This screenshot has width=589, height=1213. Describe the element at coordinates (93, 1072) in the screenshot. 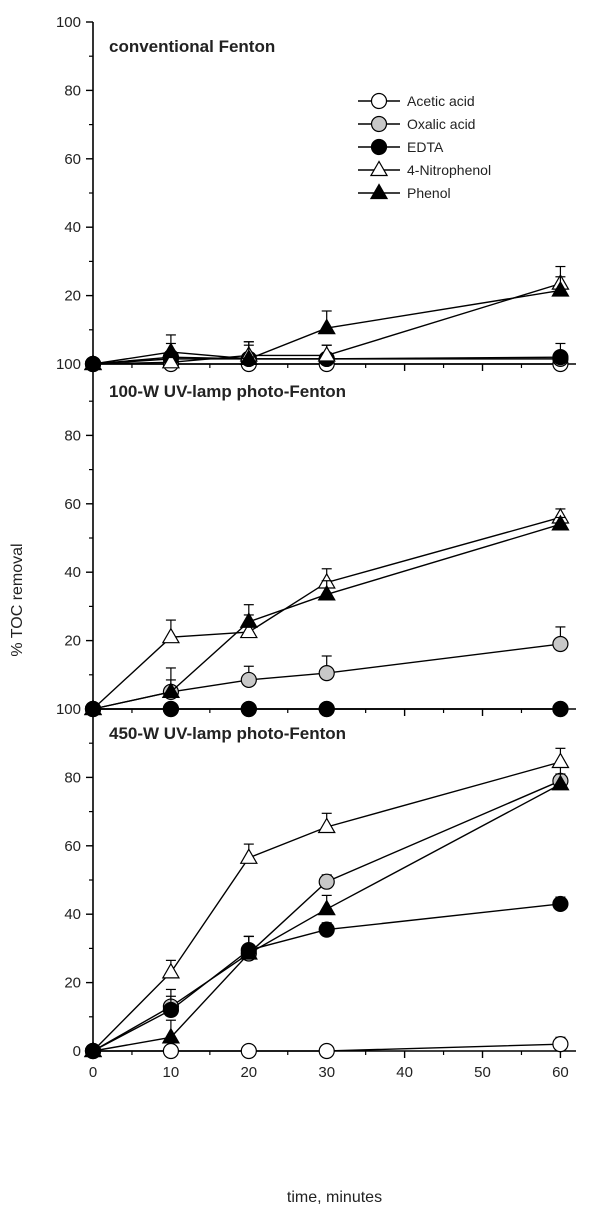

I see `x-tick-label: 0` at that location.